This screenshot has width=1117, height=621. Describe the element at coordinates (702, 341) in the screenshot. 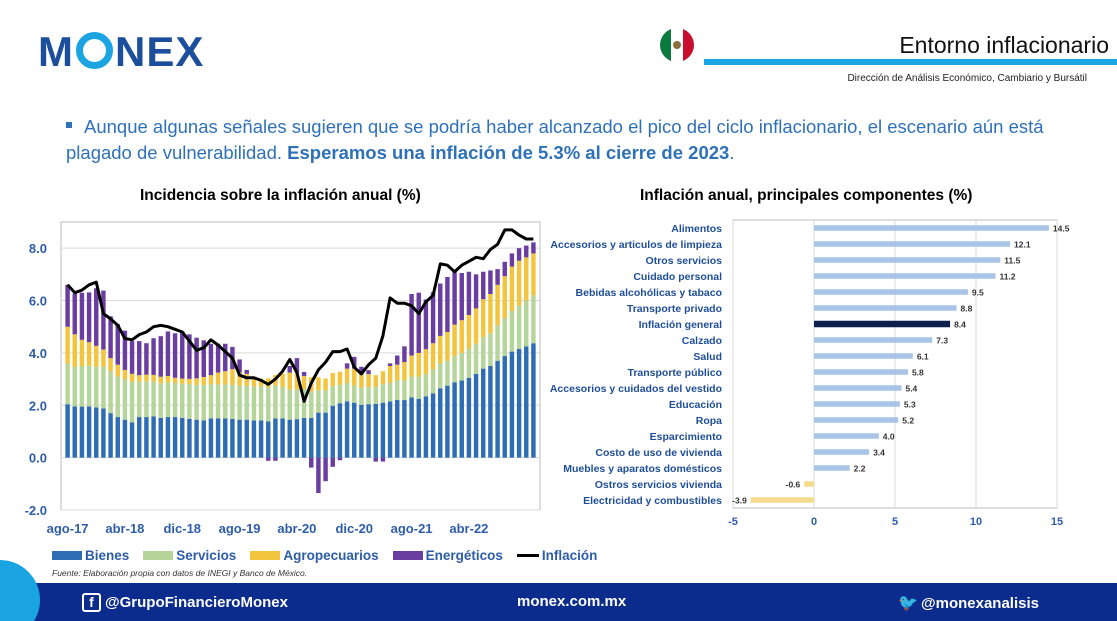

I see `category-label: Calzado` at that location.